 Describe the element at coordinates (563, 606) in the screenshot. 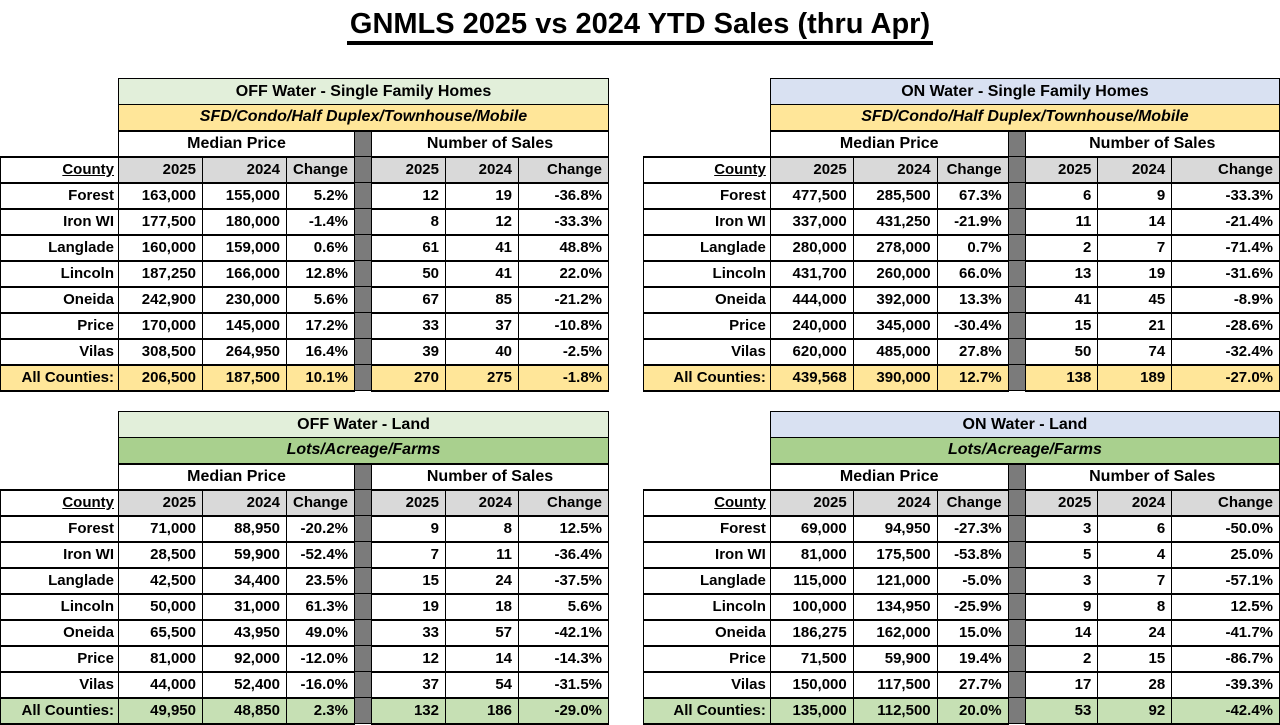

I see `value-cell: 5.6%` at that location.